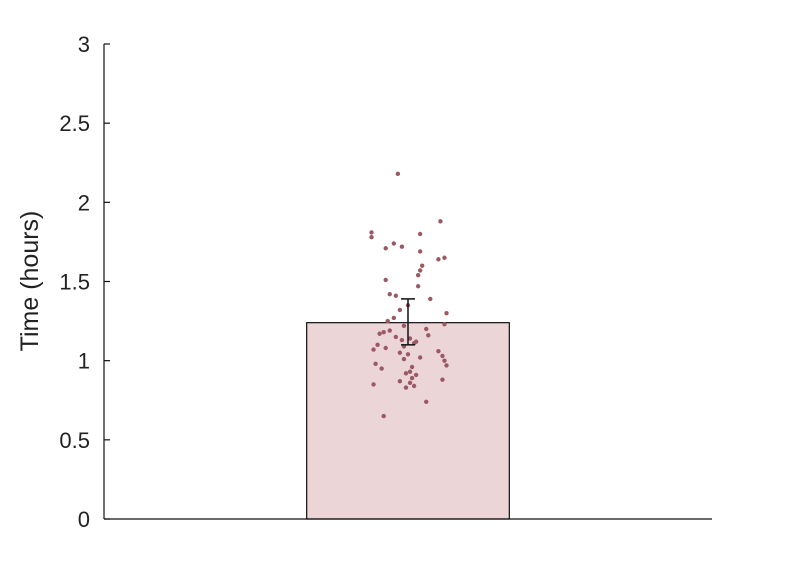 The height and width of the screenshot is (584, 786). What do you see at coordinates (74, 123) in the screenshot?
I see `y-tick-label: 2.5` at bounding box center [74, 123].